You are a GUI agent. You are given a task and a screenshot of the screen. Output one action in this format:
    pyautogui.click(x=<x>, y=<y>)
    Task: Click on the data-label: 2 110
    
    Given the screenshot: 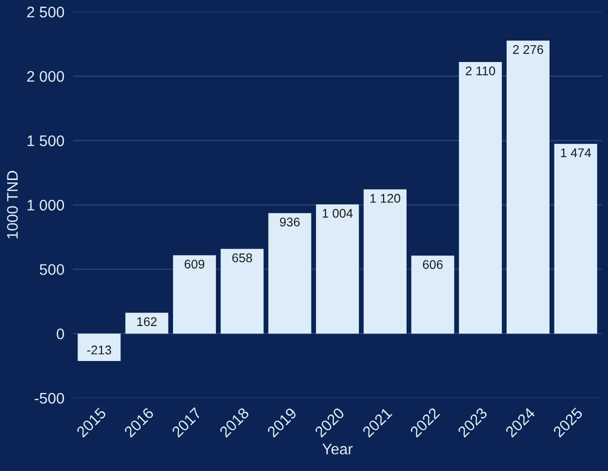 What is the action you would take?
    pyautogui.click(x=481, y=71)
    